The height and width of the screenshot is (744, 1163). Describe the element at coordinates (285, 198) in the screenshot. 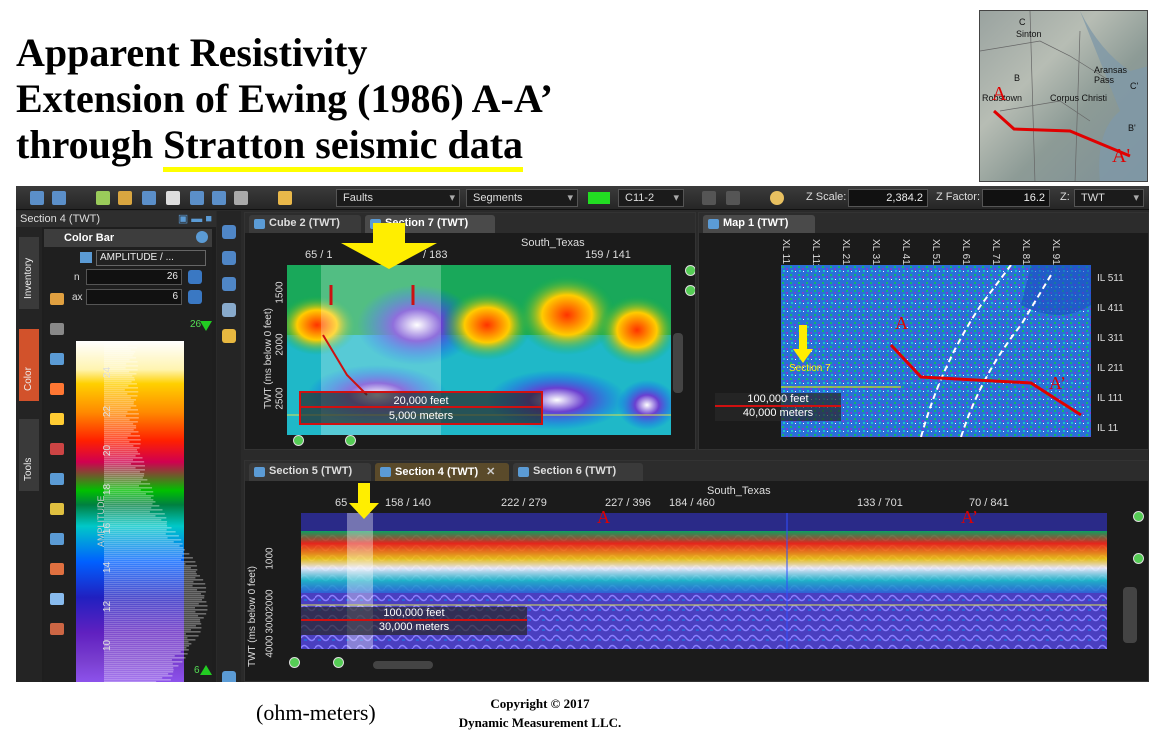

I see `pencil-icon` at that location.